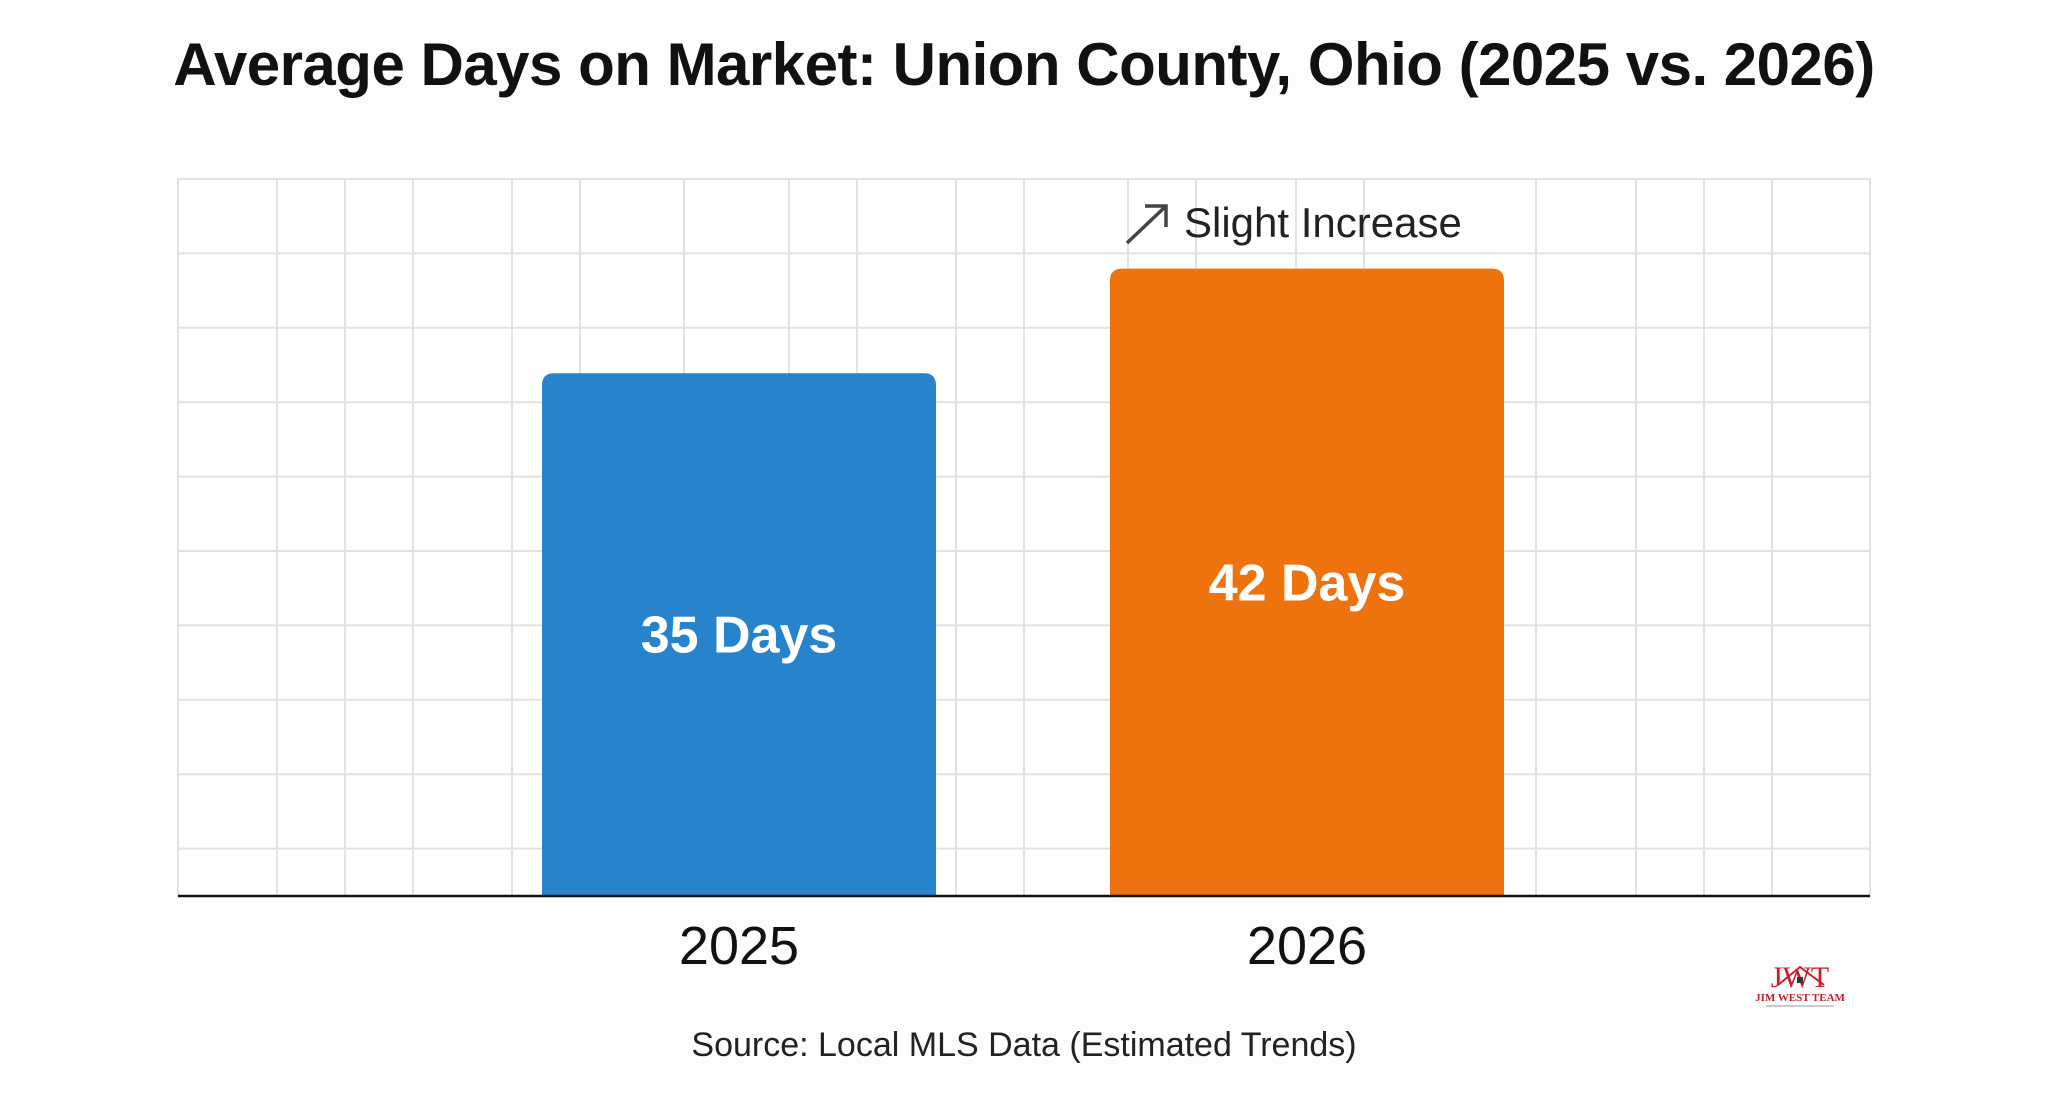 This screenshot has width=2048, height=1117. Describe the element at coordinates (1023, 946) in the screenshot. I see `x-tick-labels: 2025 2026` at that location.